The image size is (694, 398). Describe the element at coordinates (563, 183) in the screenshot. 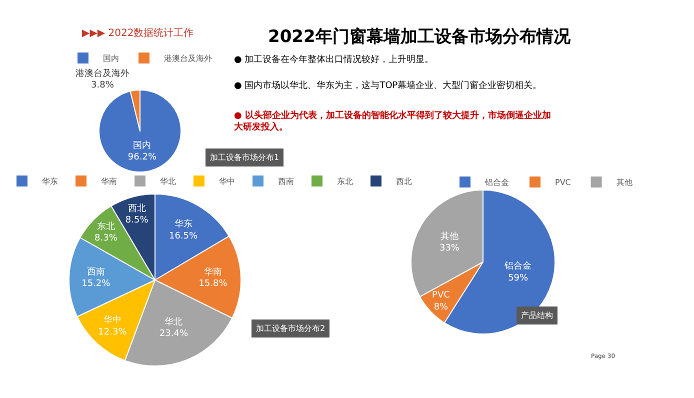

I see `category-label: PVC` at that location.